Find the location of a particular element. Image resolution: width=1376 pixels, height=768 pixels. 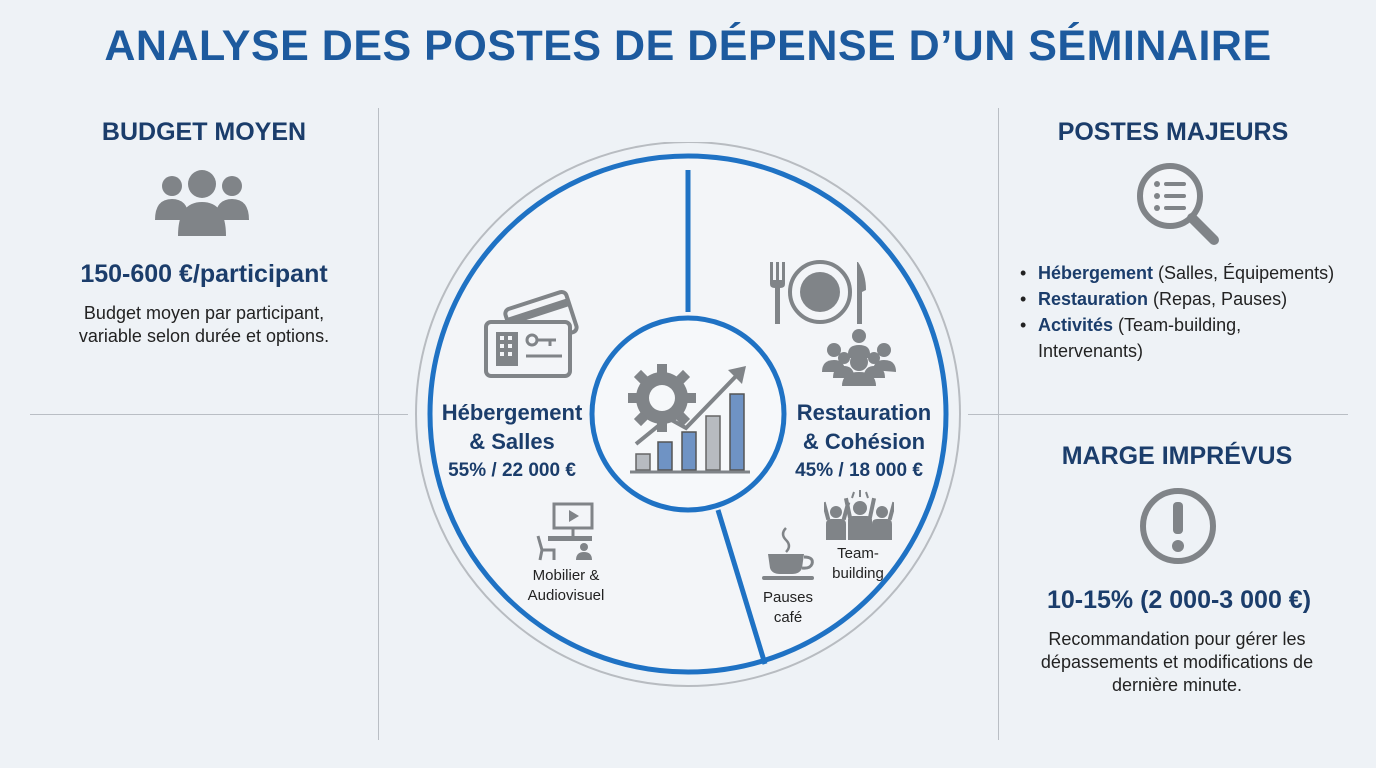

magnifier-list-icon is located at coordinates (1178, 204).